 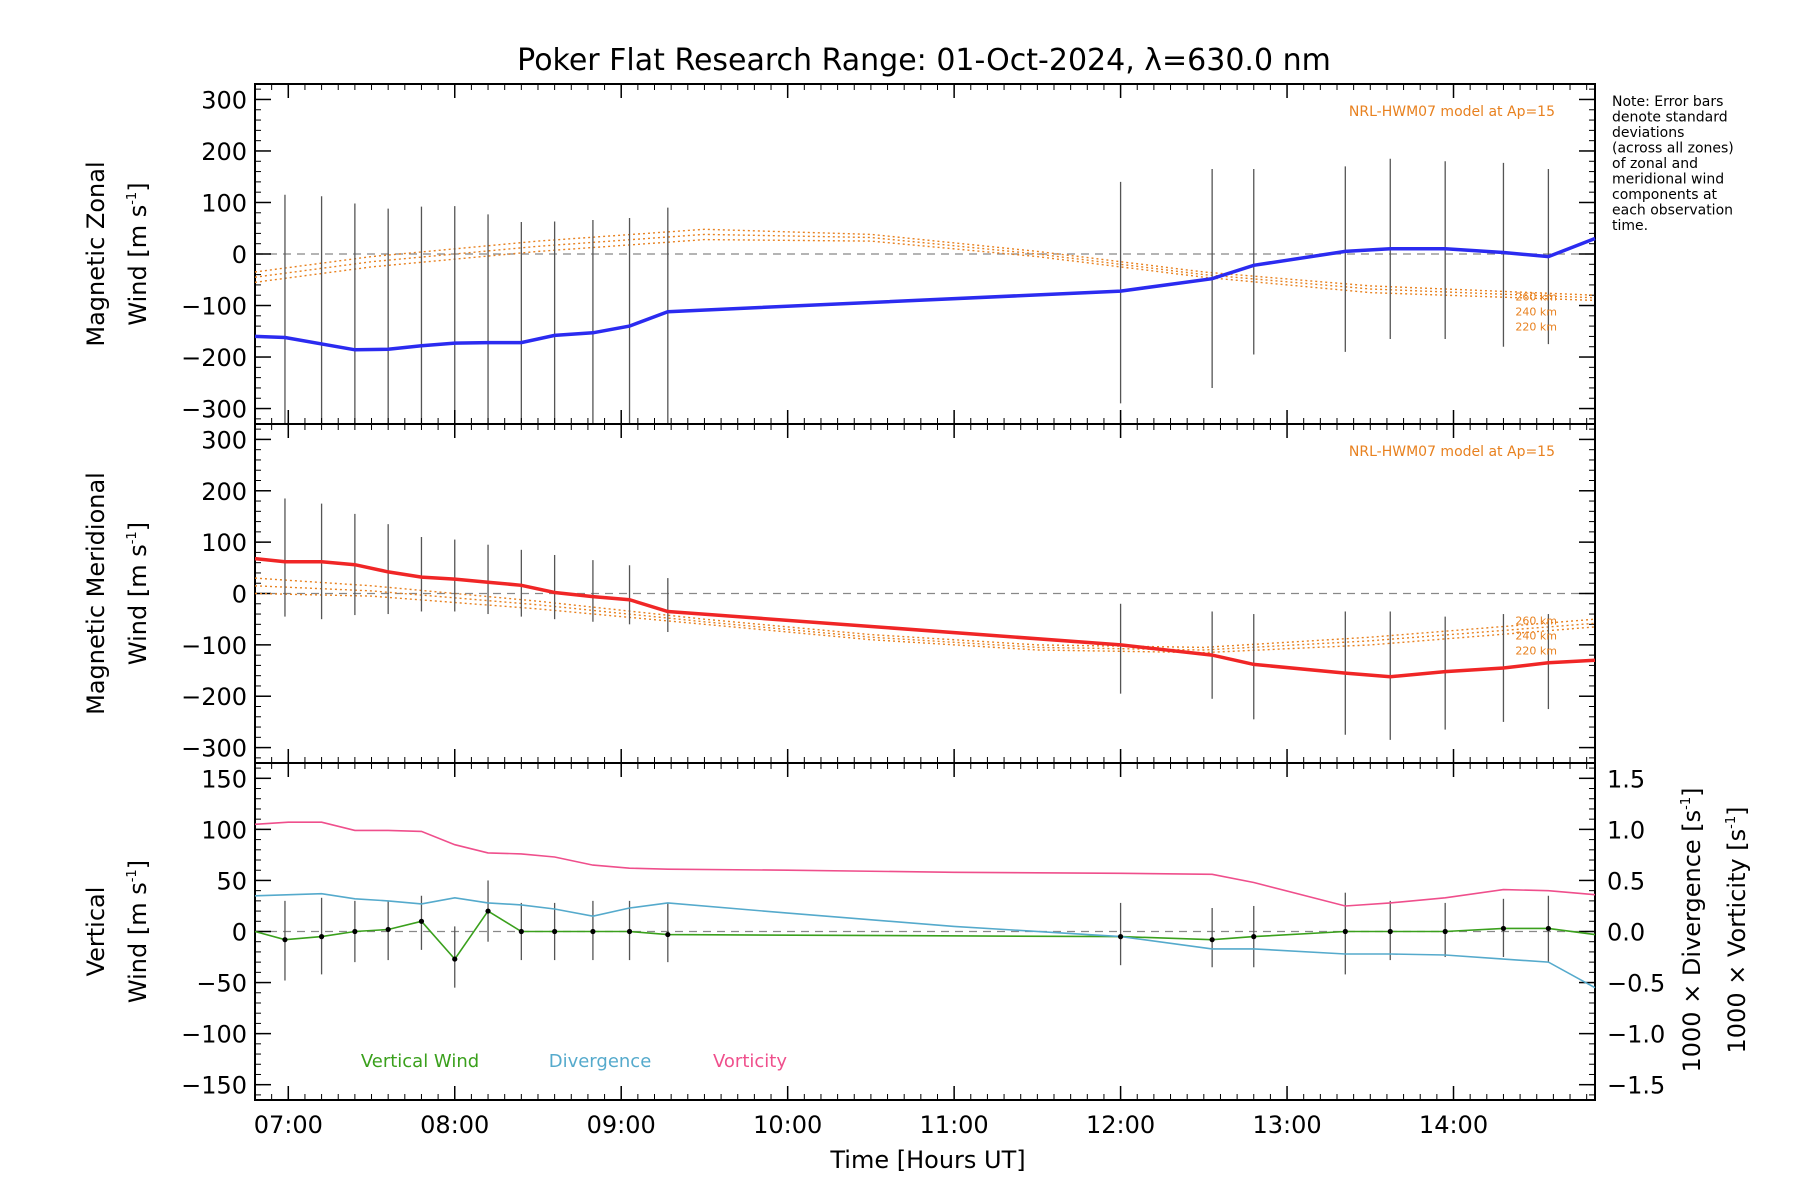 I want to click on x-tick-label: 14:00, so click(x=1453, y=1125).